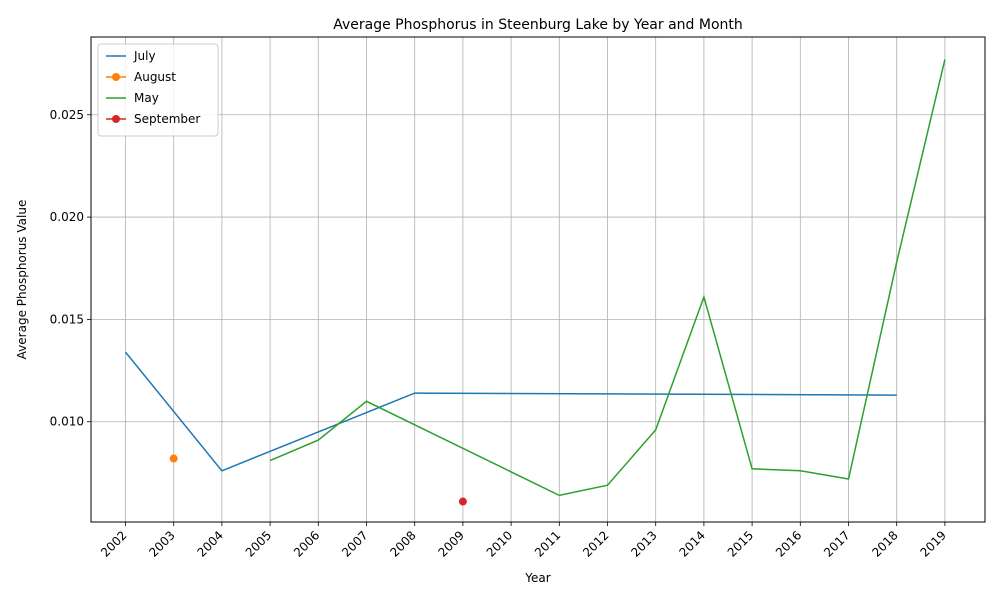 Image resolution: width=1000 pixels, height=600 pixels. Describe the element at coordinates (67, 217) in the screenshot. I see `y-tick-label: 0.020` at that location.